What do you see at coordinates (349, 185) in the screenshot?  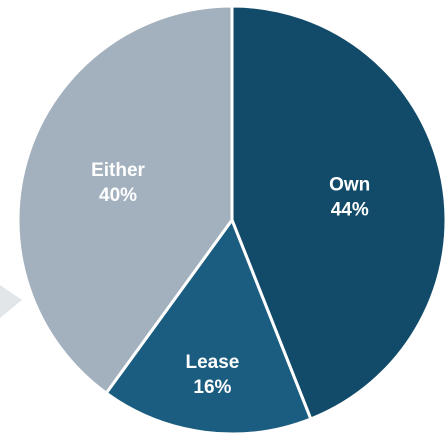 I see `slice-label: Own` at bounding box center [349, 185].